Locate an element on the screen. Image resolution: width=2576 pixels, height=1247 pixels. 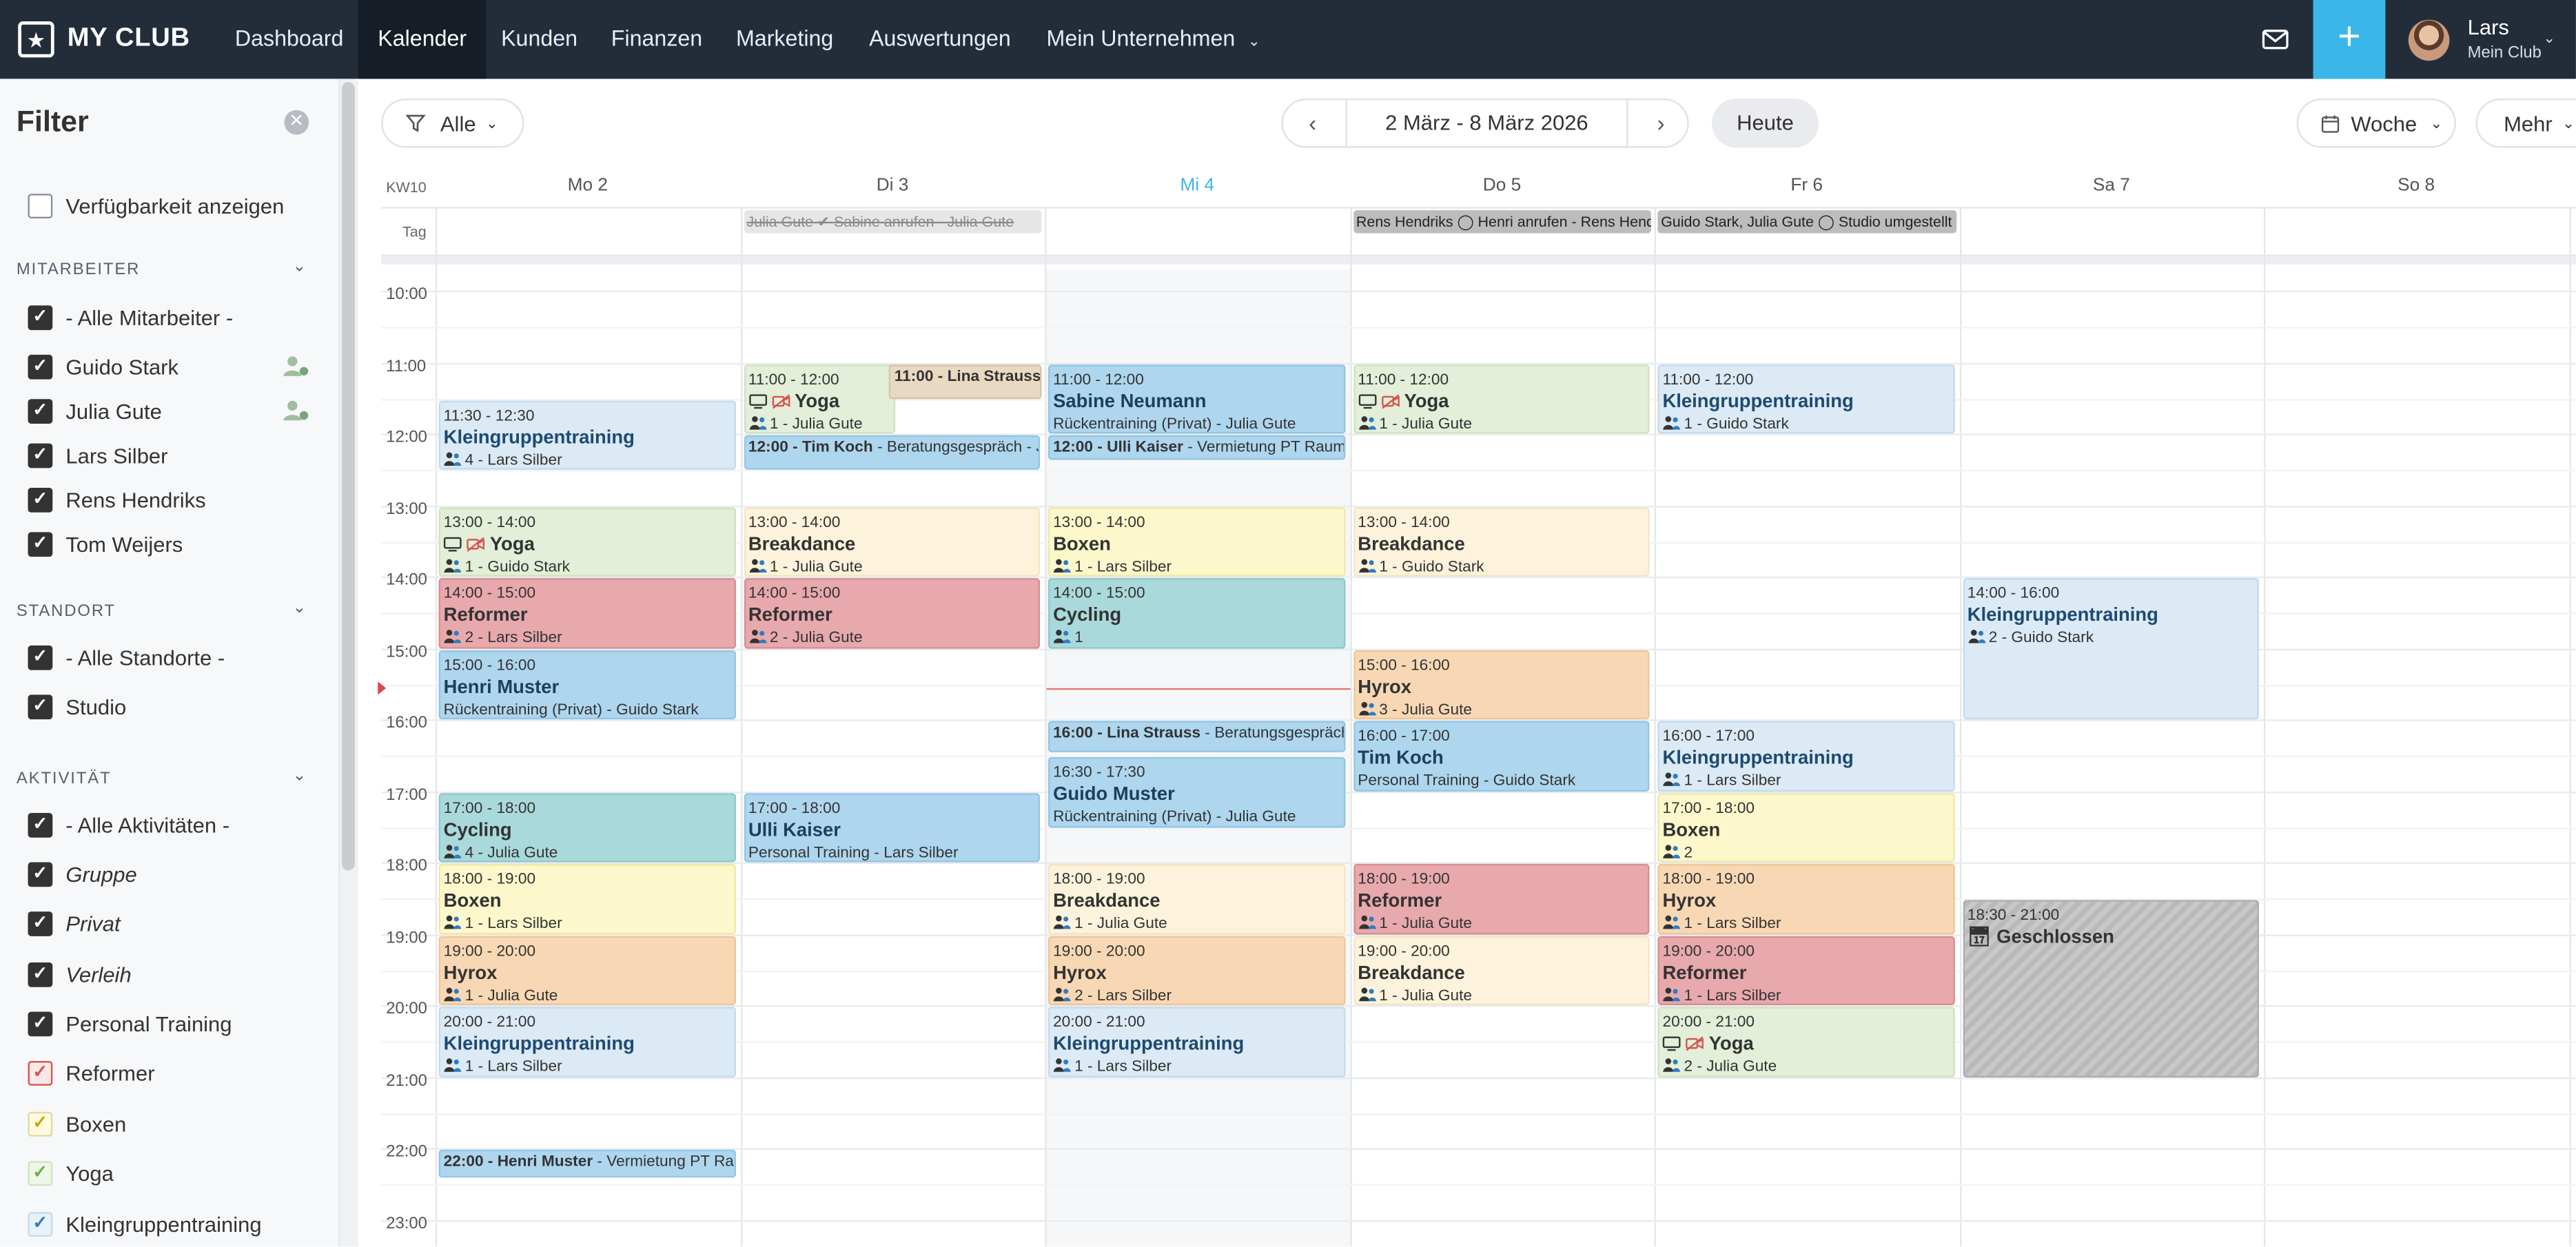
nav-dashboard: Dashboard is located at coordinates (289, 38).